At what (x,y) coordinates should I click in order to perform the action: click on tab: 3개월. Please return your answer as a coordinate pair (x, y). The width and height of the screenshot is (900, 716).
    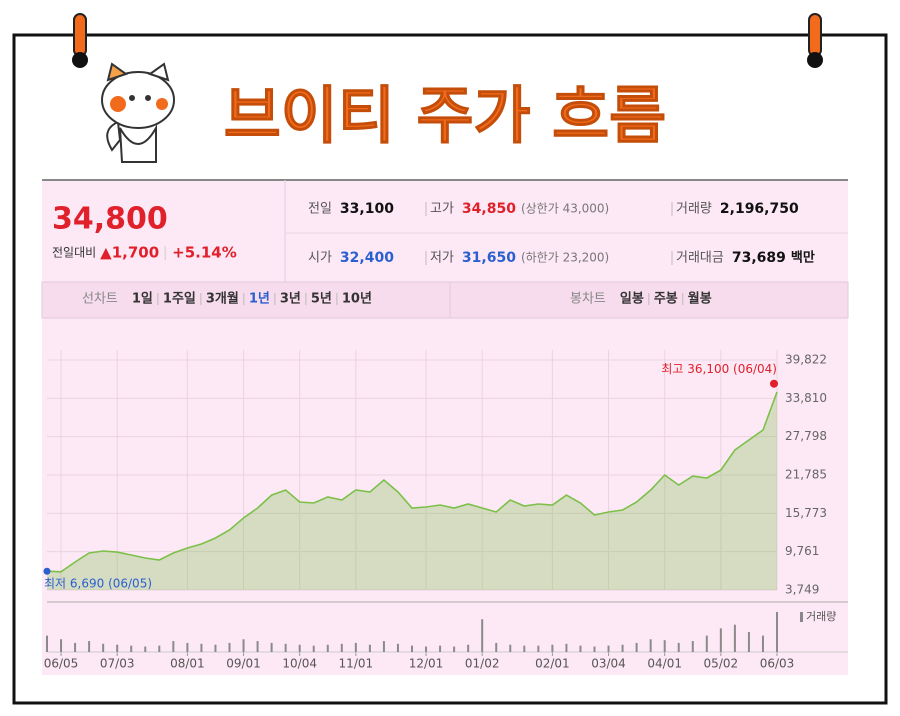
    Looking at the image, I should click on (222, 299).